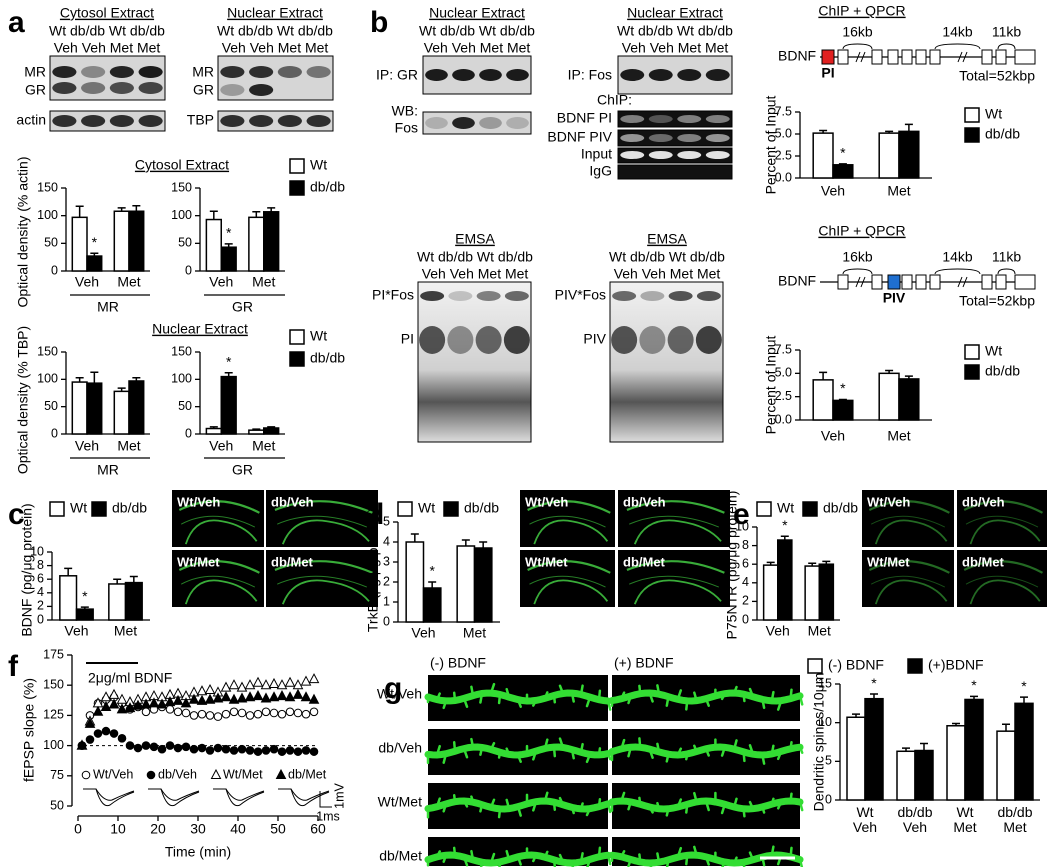  I want to click on band-label: MR, so click(203, 72).